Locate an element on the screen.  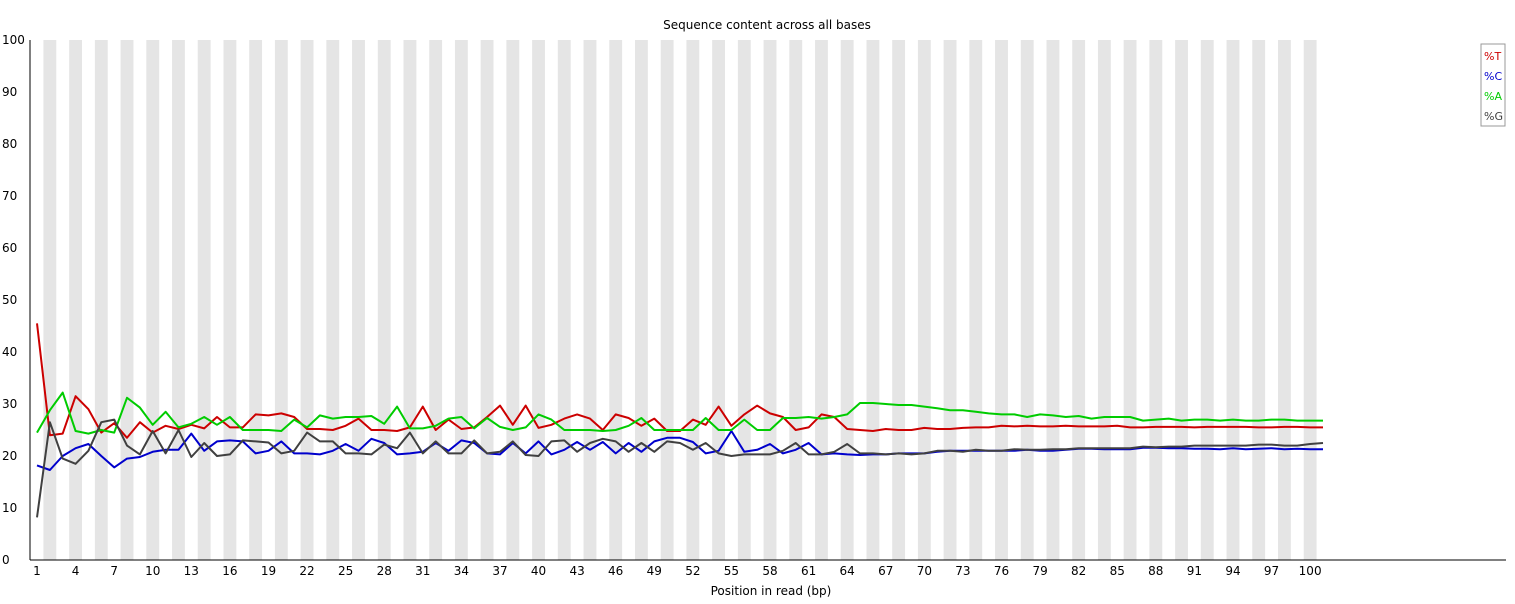
chart-title: Sequence content across all bases is located at coordinates (767, 25).